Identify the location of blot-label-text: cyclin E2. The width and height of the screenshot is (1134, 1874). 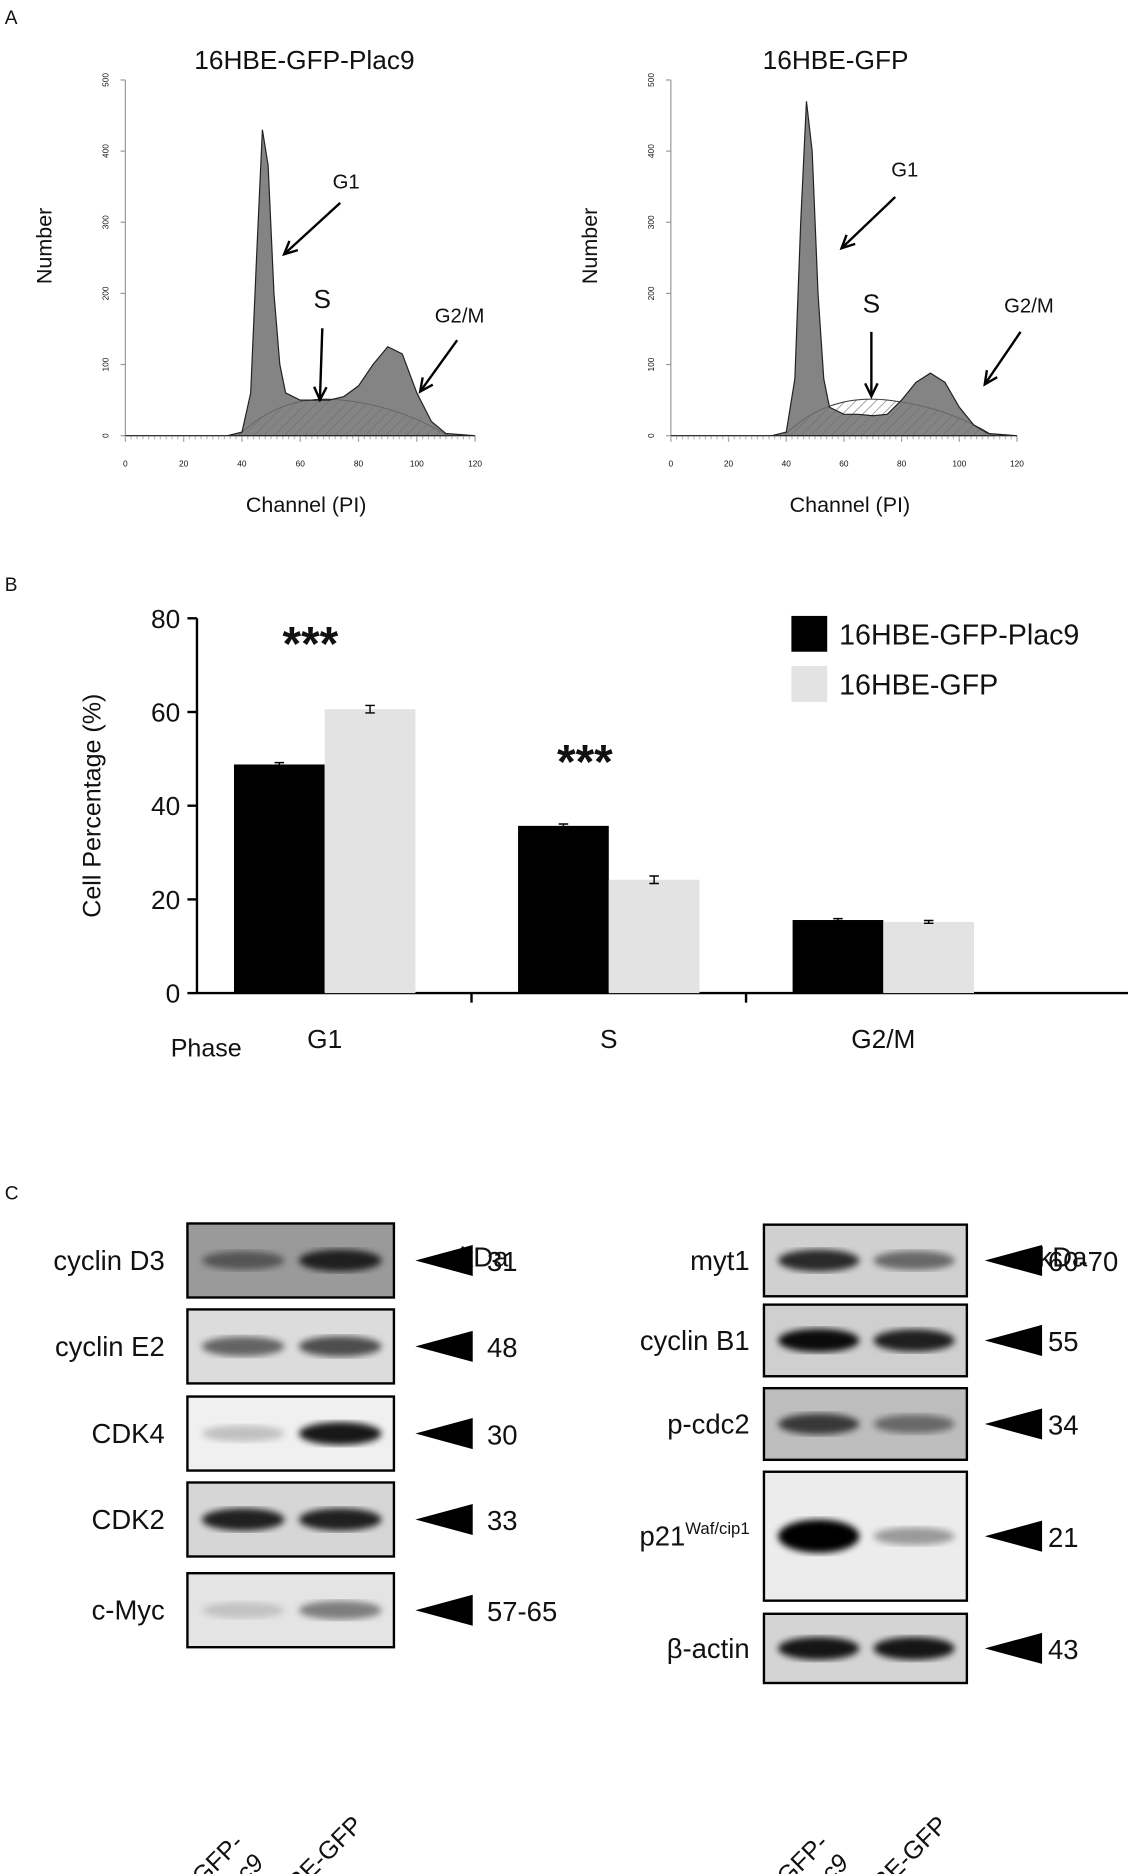
(110, 1346).